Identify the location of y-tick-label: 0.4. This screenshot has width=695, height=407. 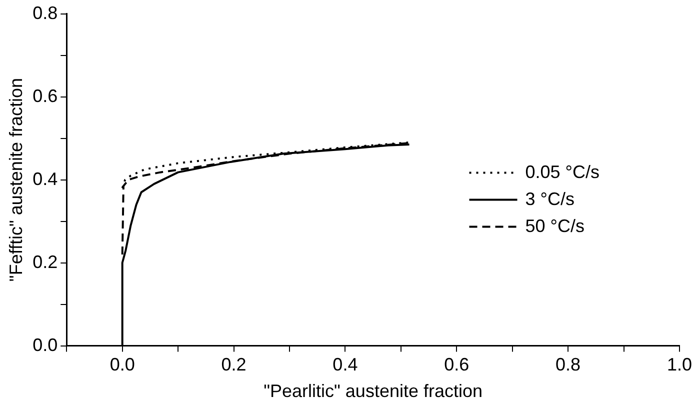
(45, 178).